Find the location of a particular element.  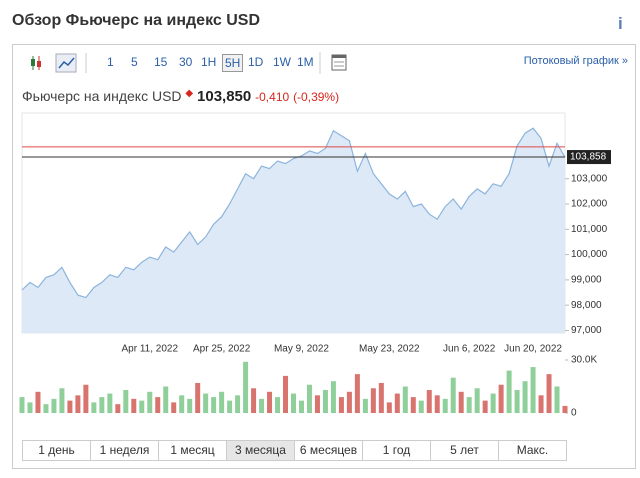

interval-button: 1H is located at coordinates (209, 62).